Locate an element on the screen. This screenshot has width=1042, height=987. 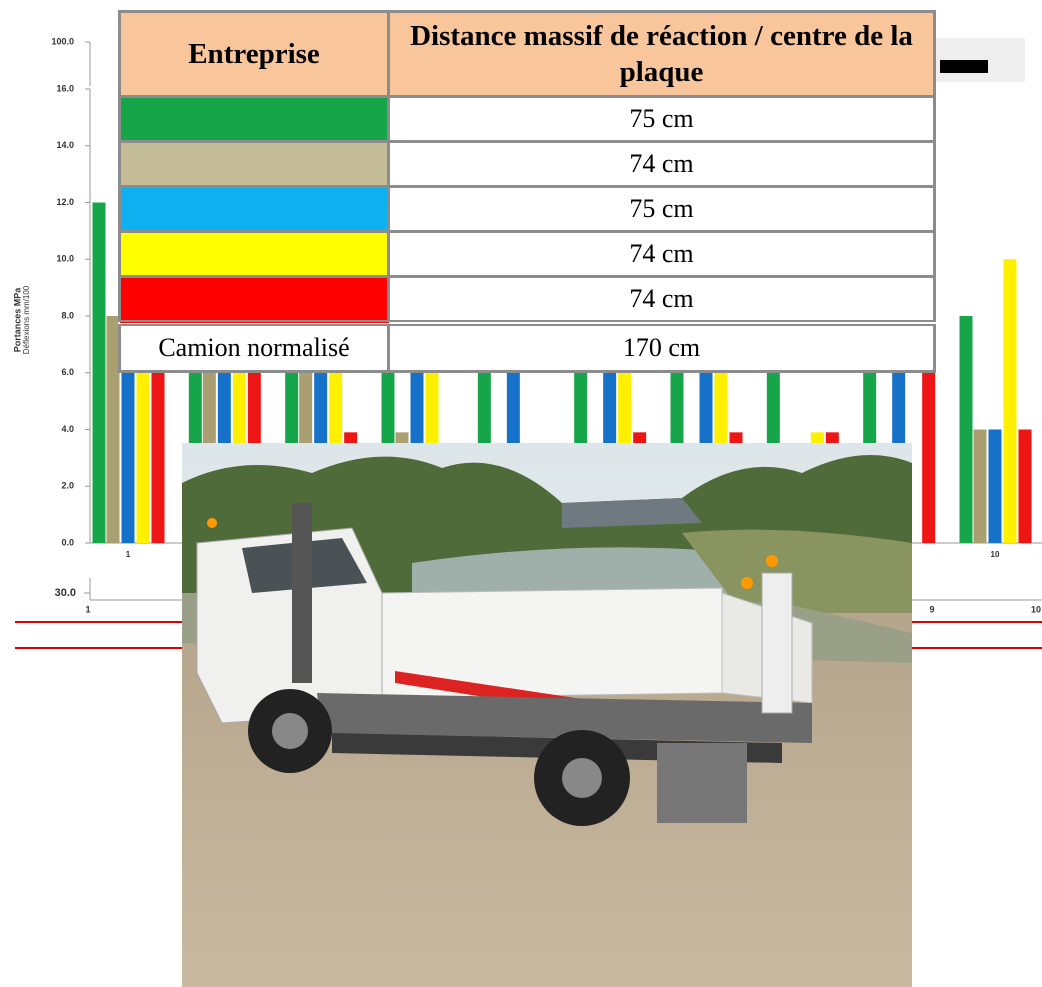
header-cell: Entreprise is located at coordinates (254, 54).